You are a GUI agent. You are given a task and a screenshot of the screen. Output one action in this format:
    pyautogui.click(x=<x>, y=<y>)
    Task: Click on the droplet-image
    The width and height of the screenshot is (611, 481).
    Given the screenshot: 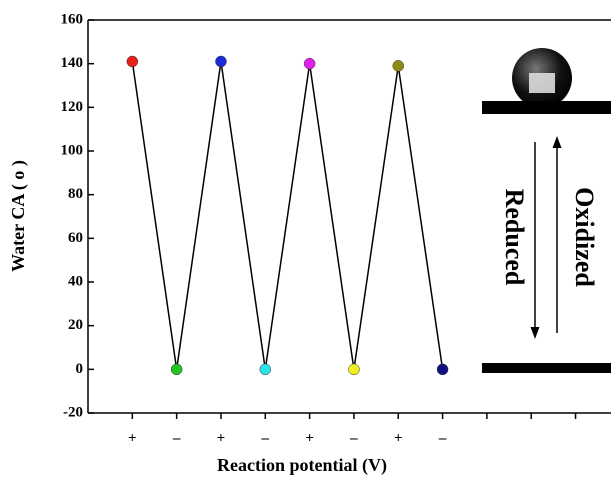 What is the action you would take?
    pyautogui.click(x=546, y=210)
    